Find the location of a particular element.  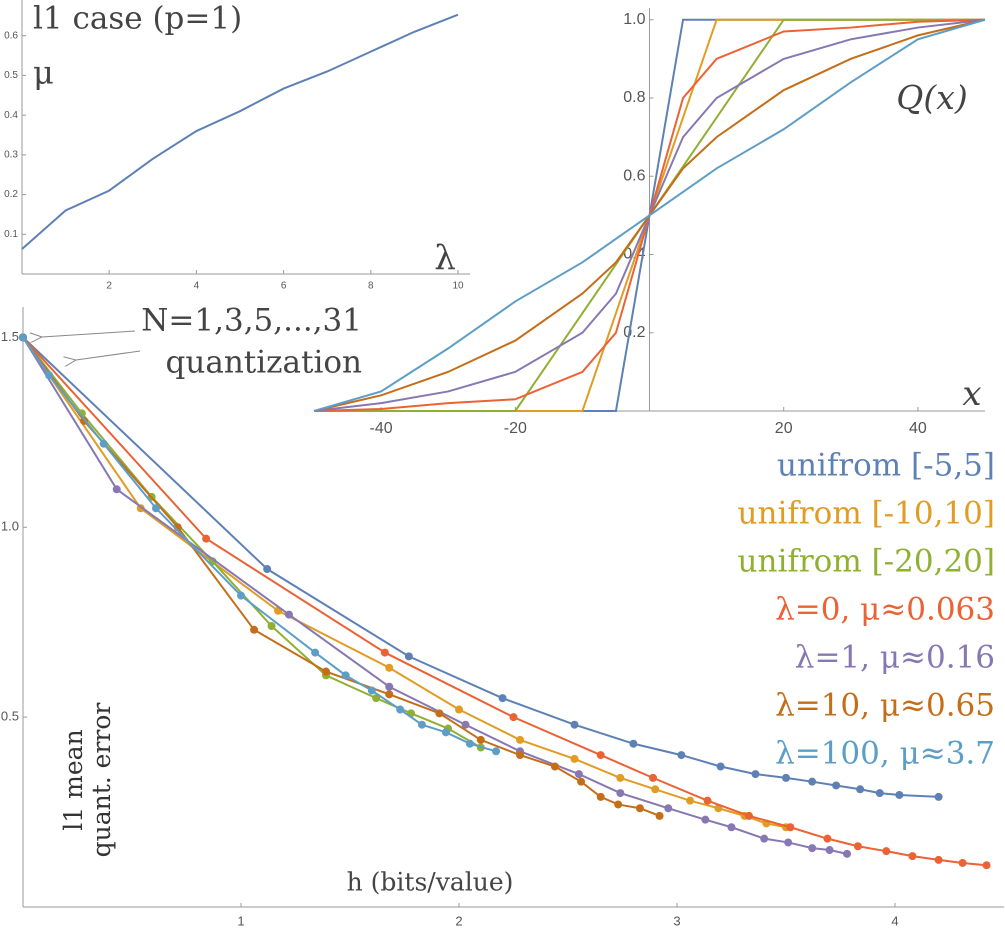

x-tick-label: -40 is located at coordinates (381, 428).